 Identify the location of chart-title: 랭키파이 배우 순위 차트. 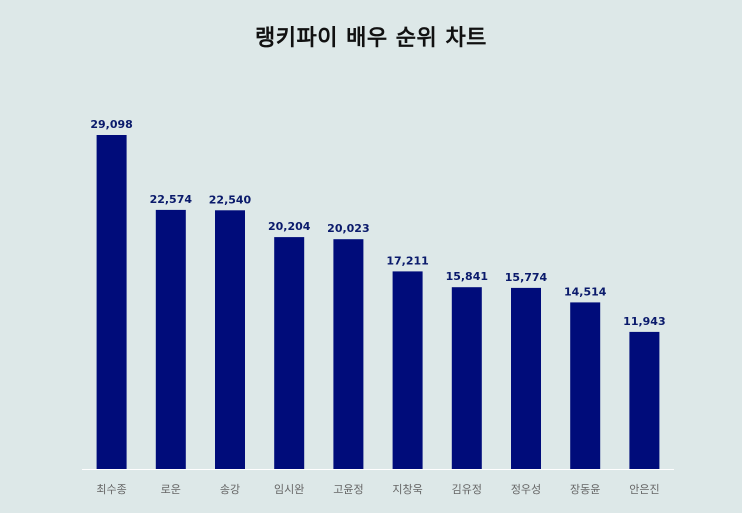
(371, 38).